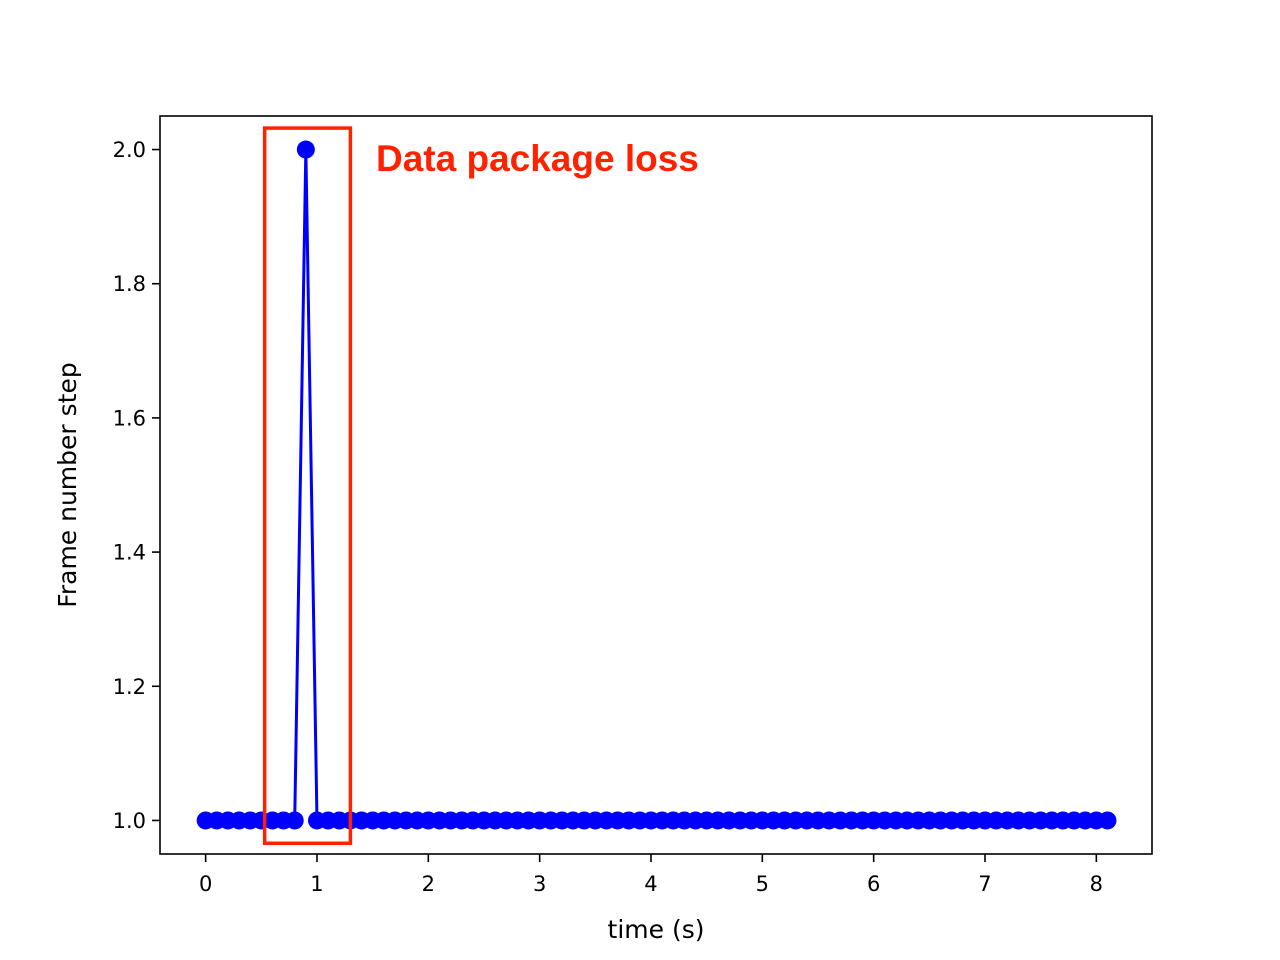 This screenshot has height=960, width=1280. What do you see at coordinates (205, 884) in the screenshot?
I see `x-tick-label: 0` at bounding box center [205, 884].